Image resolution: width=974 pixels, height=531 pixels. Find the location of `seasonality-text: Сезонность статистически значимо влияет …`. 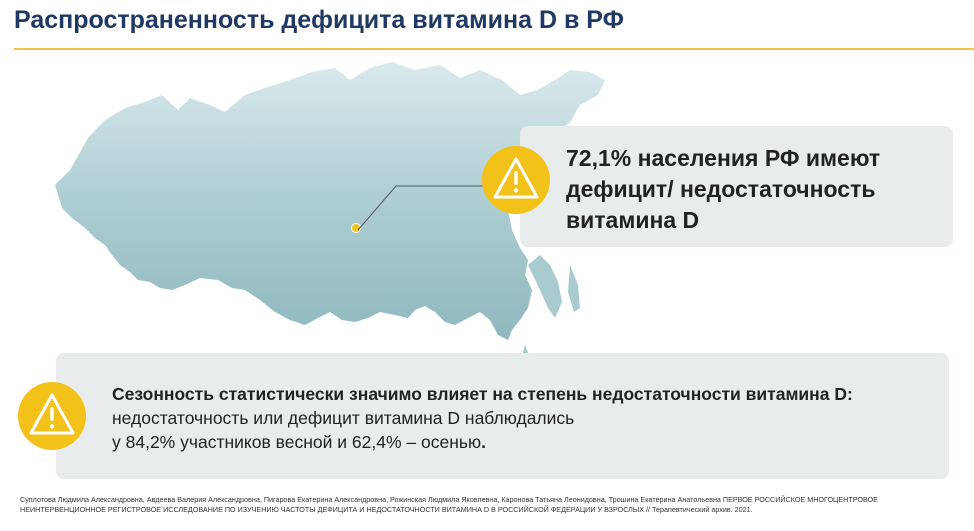

seasonality-text: Сезонность статистически значимо влияет … is located at coordinates (527, 418).